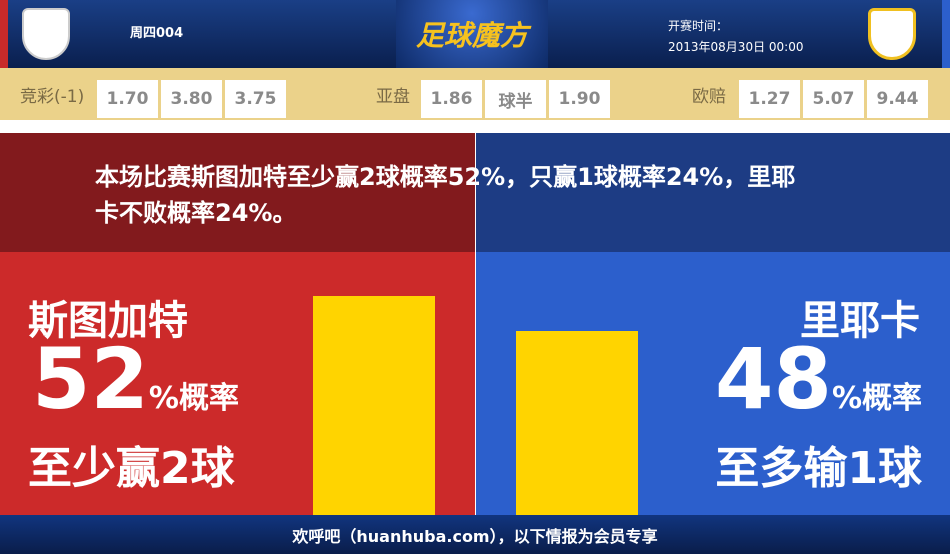 The image size is (950, 554). I want to click on odds-value: 5.07, so click(833, 99).